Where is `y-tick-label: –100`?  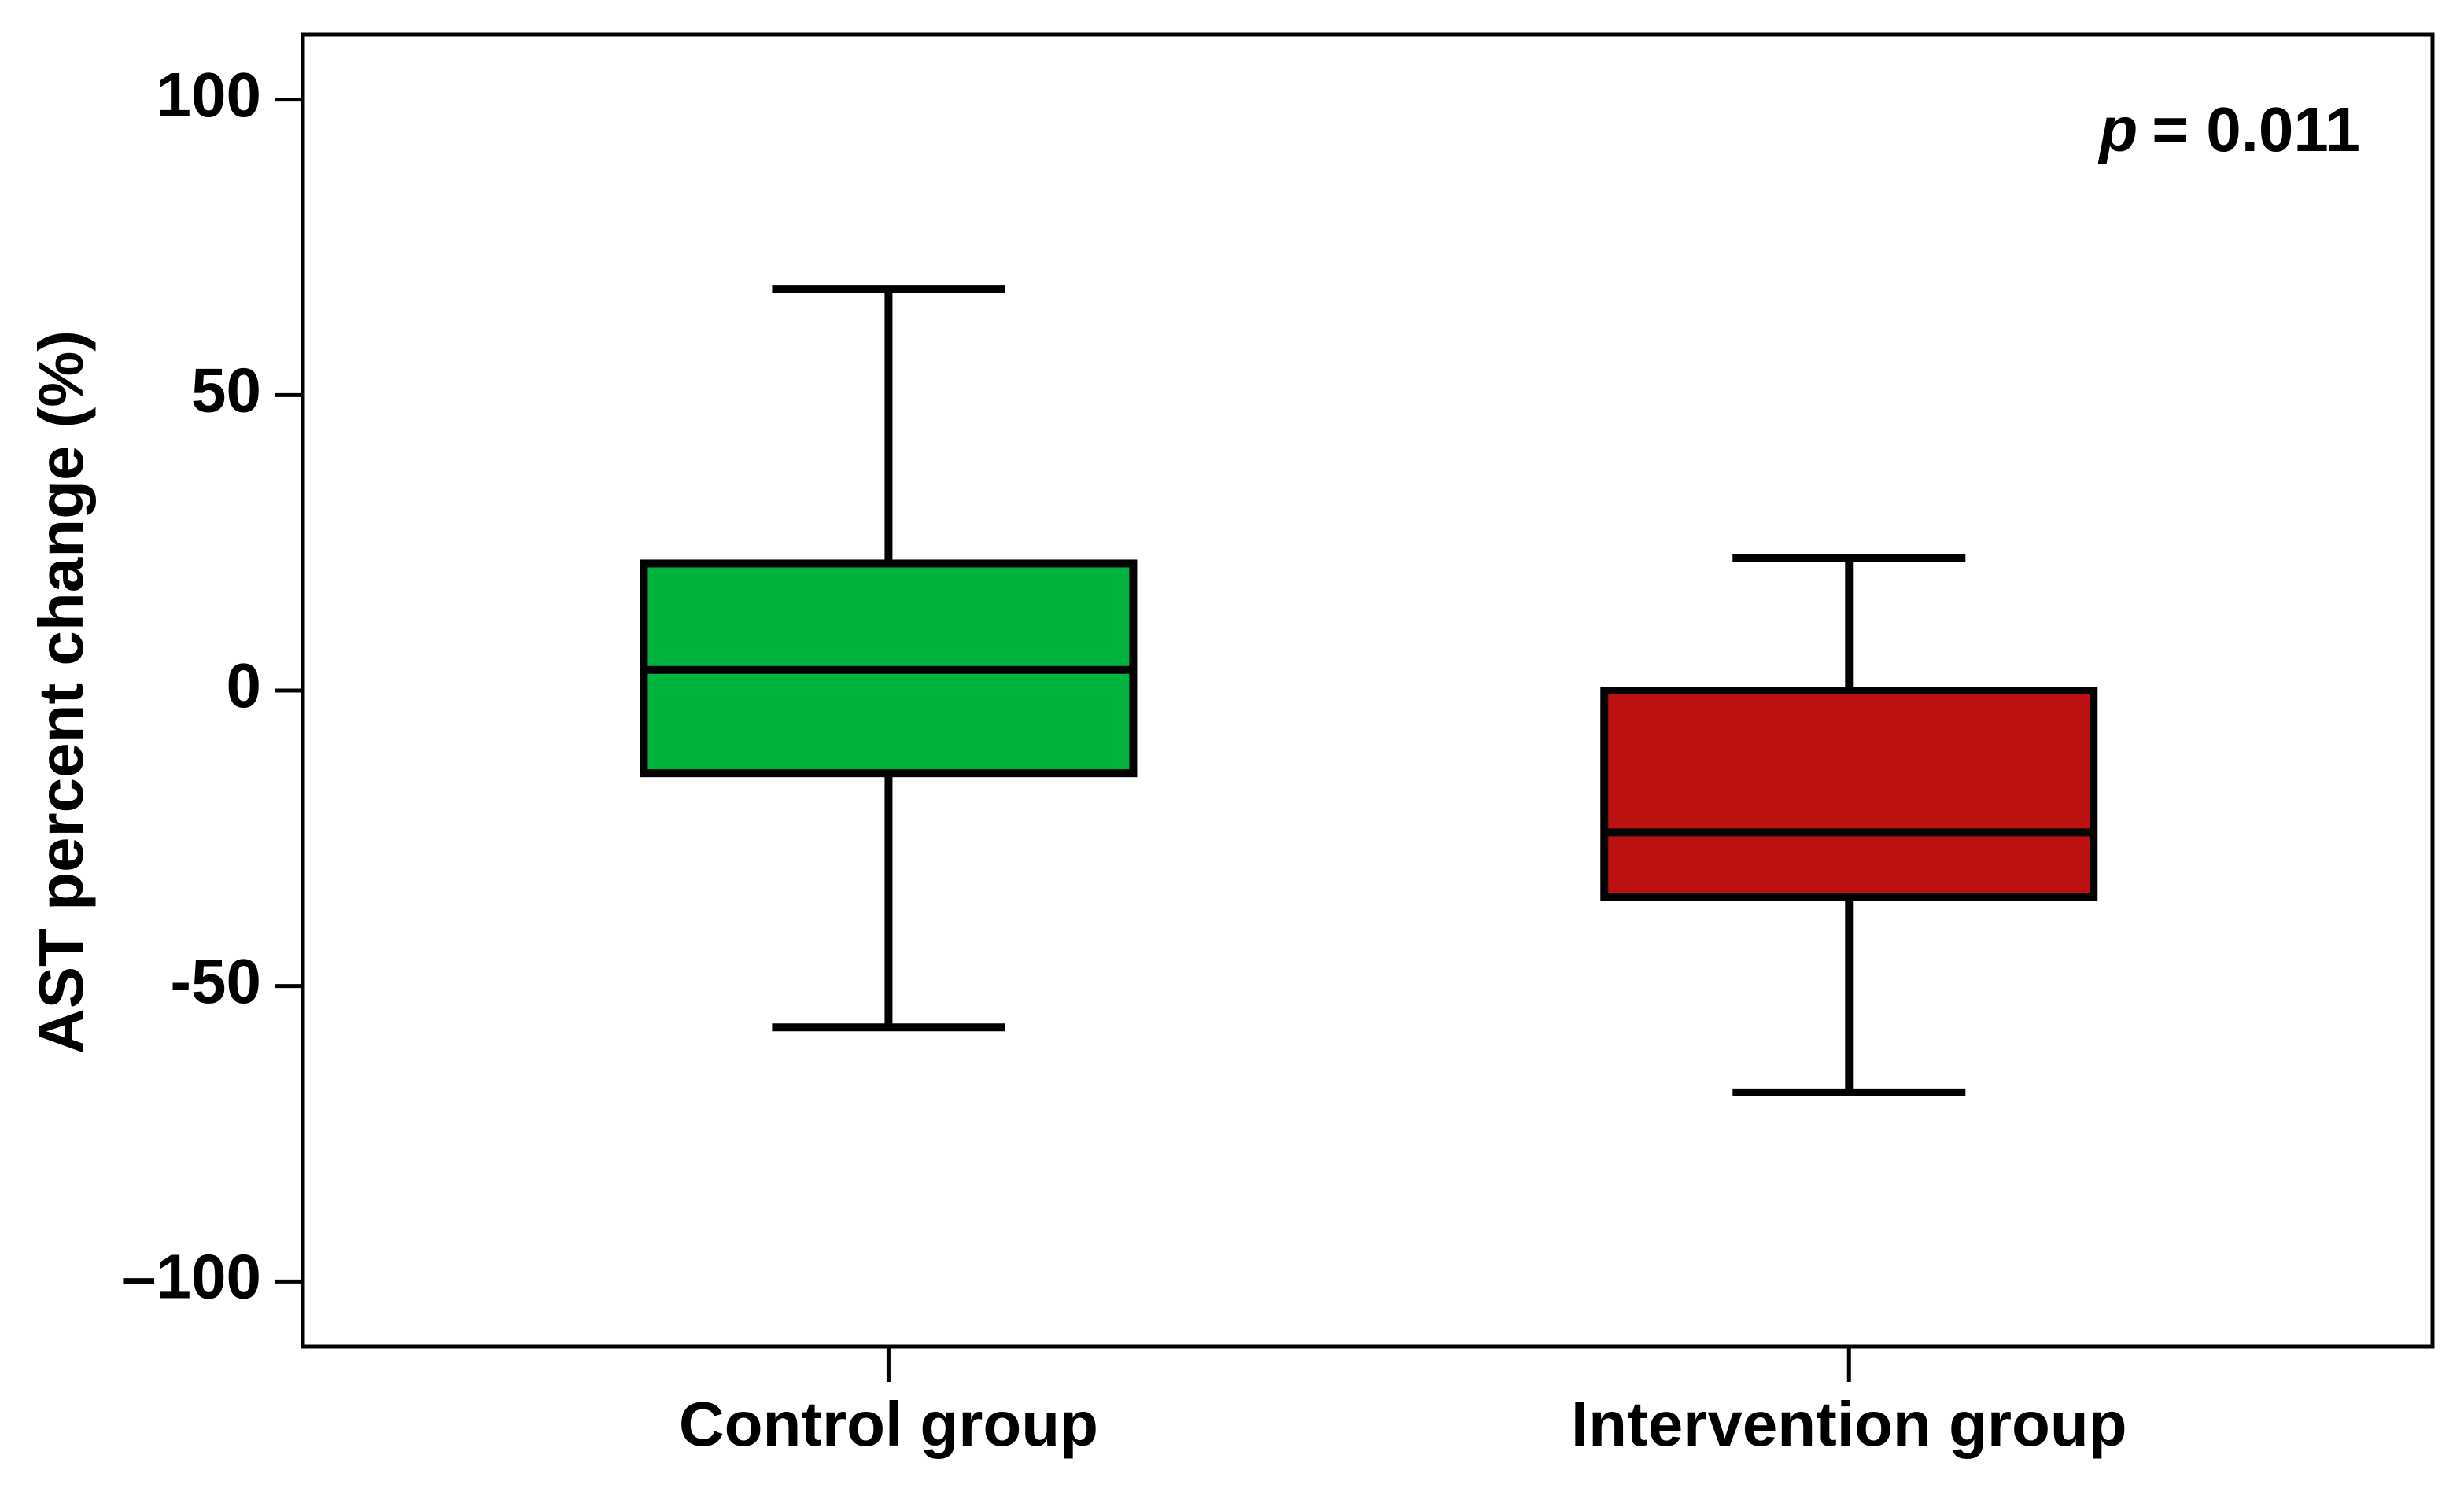
y-tick-label: –100 is located at coordinates (191, 1276).